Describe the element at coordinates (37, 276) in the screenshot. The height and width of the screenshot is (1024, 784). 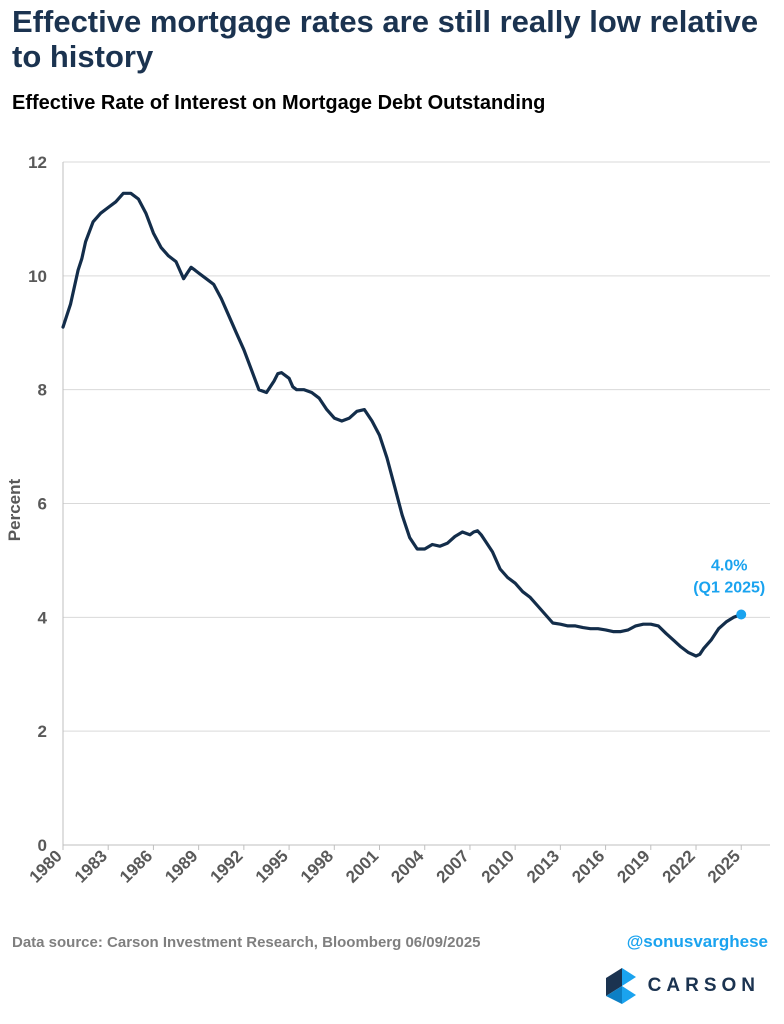
I see `y-tick-label: 10` at that location.